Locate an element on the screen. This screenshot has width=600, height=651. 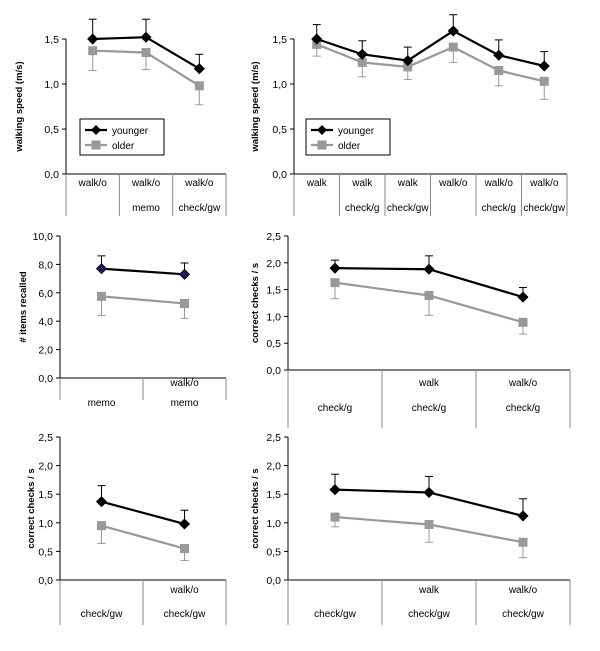
legend: younger older is located at coordinates (348, 137).